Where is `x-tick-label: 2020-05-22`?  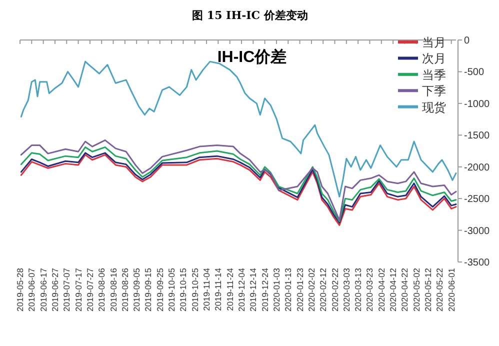 x-tick-label: 2020-05-22 is located at coordinates (439, 290).